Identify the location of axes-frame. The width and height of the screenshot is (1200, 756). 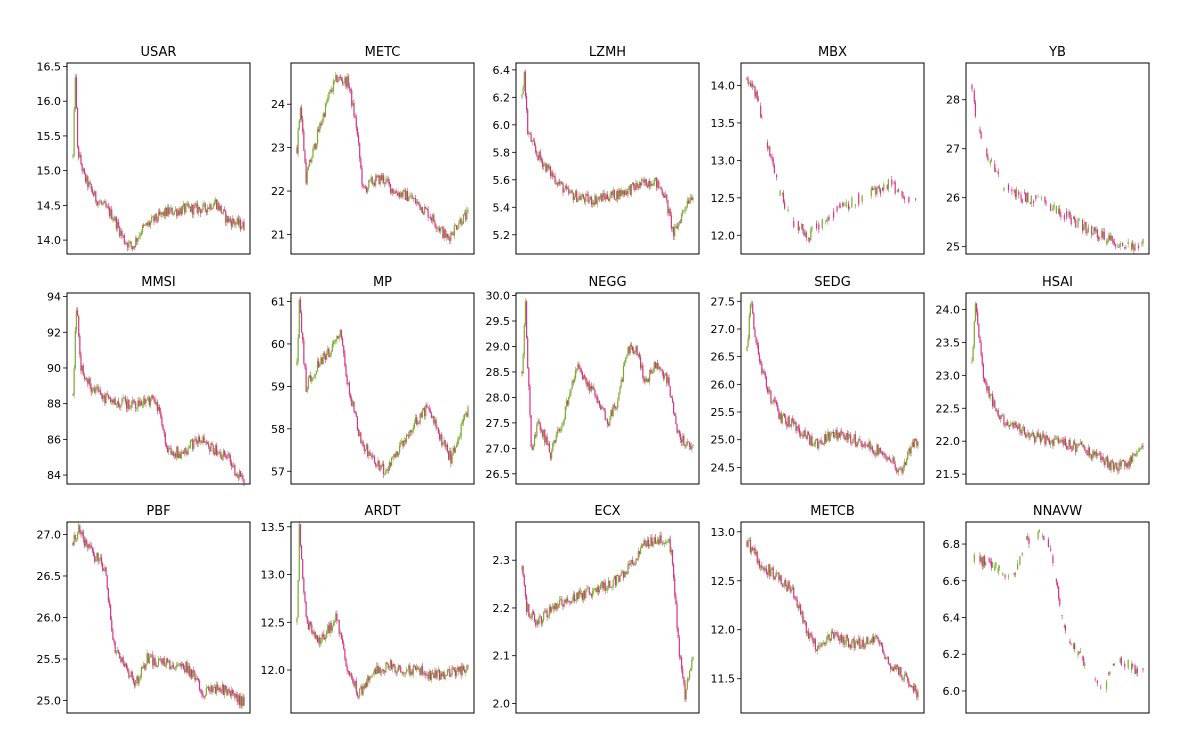
(382, 617).